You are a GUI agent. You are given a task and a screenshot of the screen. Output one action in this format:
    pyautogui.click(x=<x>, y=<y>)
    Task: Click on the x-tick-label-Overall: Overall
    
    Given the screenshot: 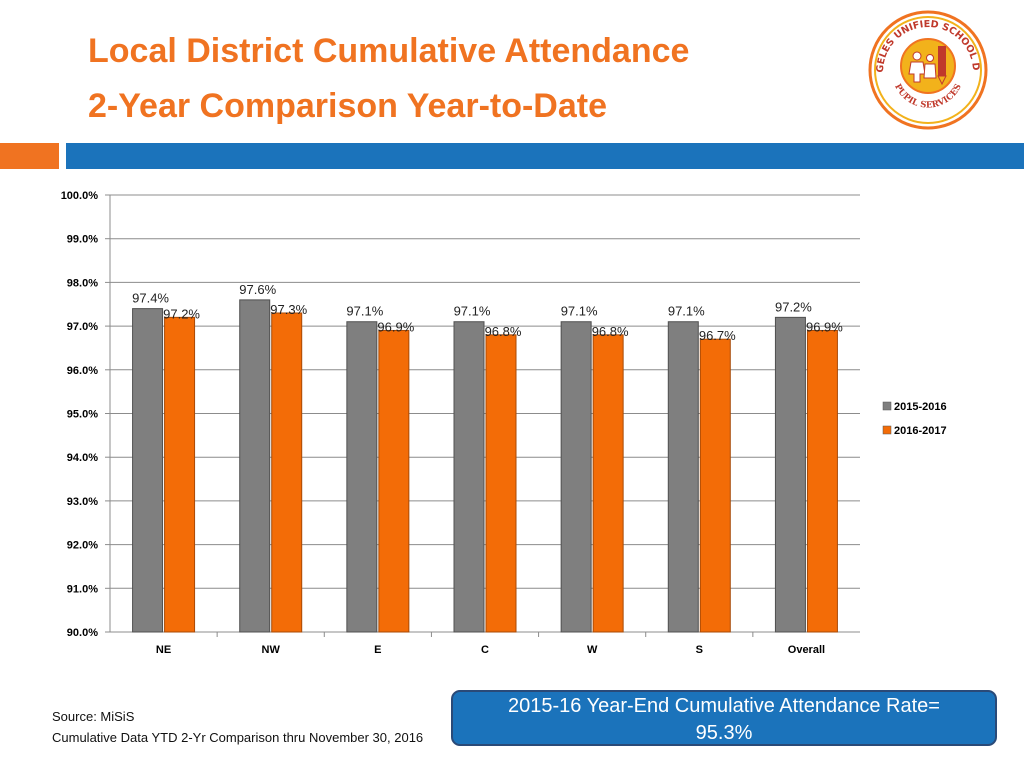 What is the action you would take?
    pyautogui.click(x=806, y=650)
    